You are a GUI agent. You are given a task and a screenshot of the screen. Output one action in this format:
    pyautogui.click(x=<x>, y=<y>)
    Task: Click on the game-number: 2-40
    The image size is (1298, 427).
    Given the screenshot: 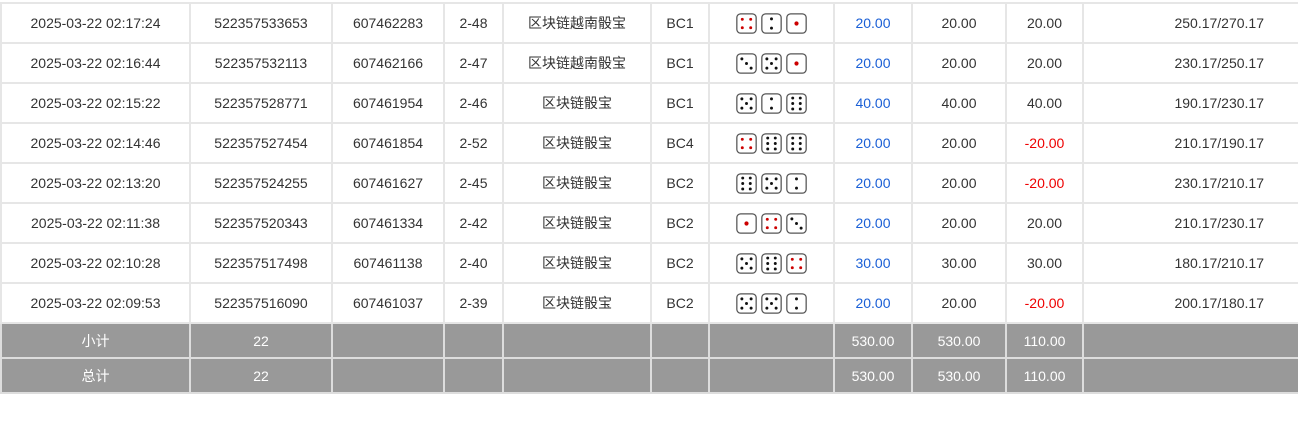 What is the action you would take?
    pyautogui.click(x=473, y=263)
    